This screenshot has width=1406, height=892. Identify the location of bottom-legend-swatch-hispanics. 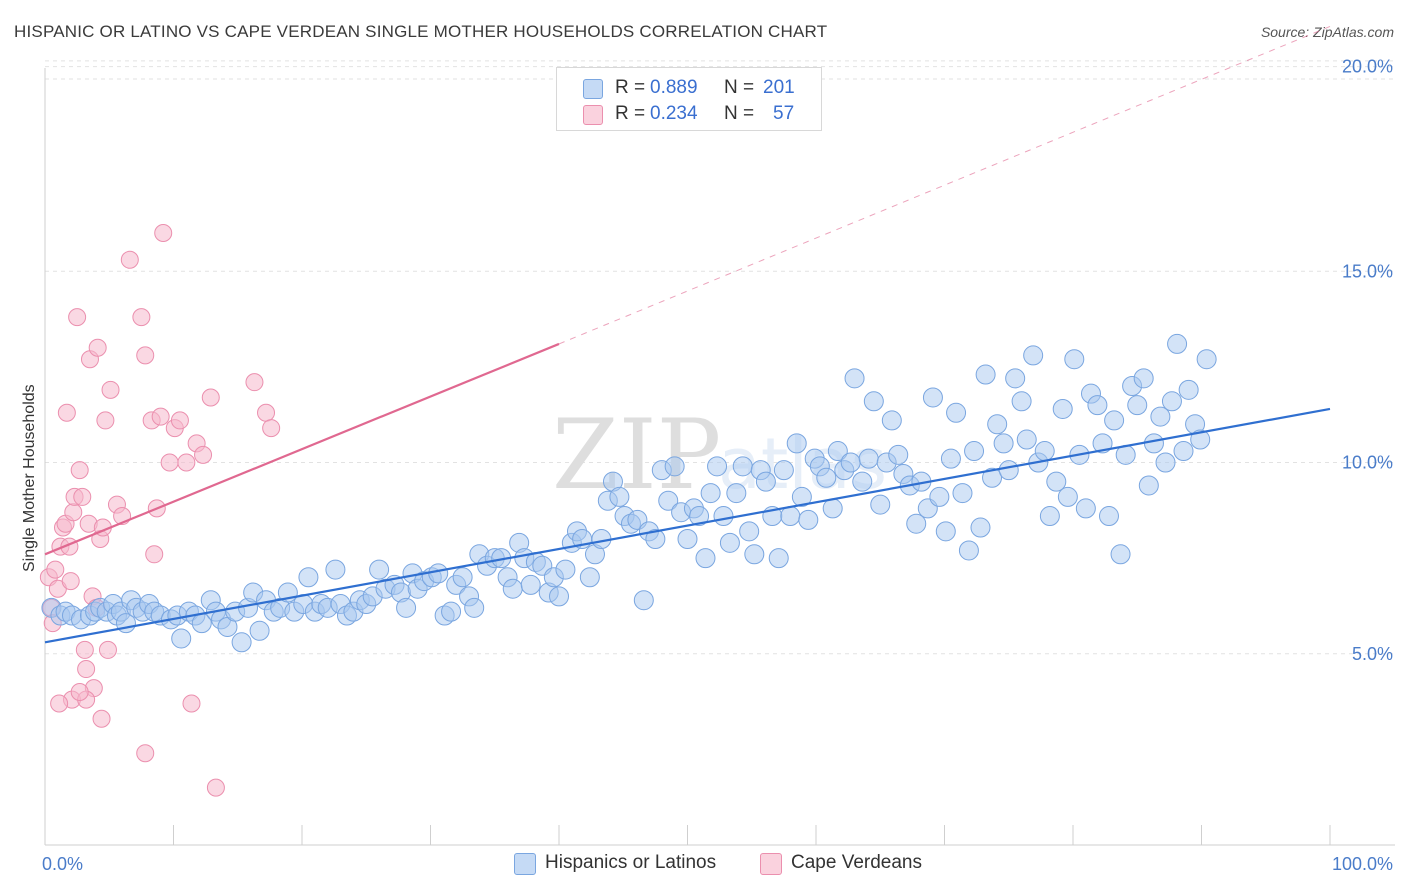
(525, 864).